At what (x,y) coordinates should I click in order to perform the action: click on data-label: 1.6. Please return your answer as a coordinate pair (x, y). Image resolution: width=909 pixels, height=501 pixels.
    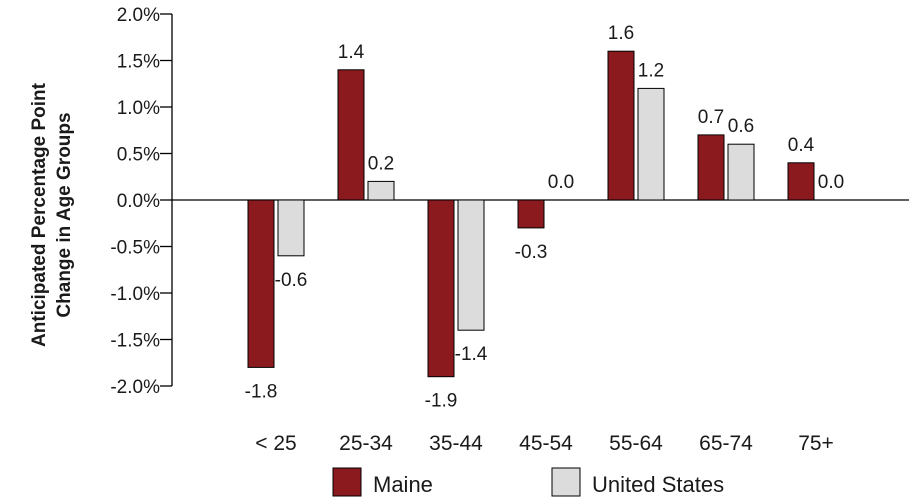
    Looking at the image, I should click on (621, 33).